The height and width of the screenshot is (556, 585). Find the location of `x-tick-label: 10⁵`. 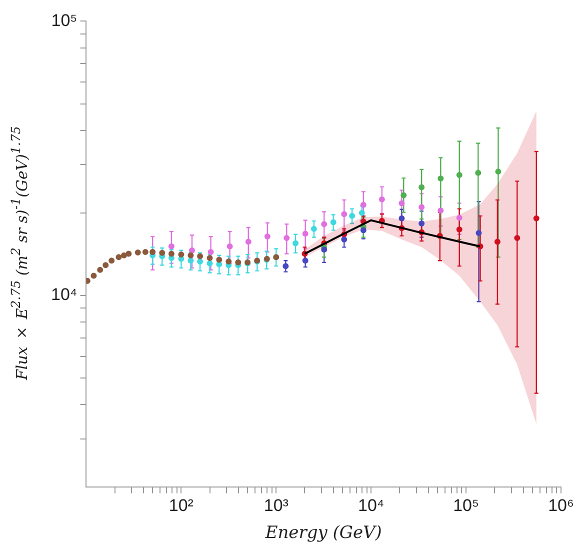

x-tick-label: 10⁵ is located at coordinates (466, 506).